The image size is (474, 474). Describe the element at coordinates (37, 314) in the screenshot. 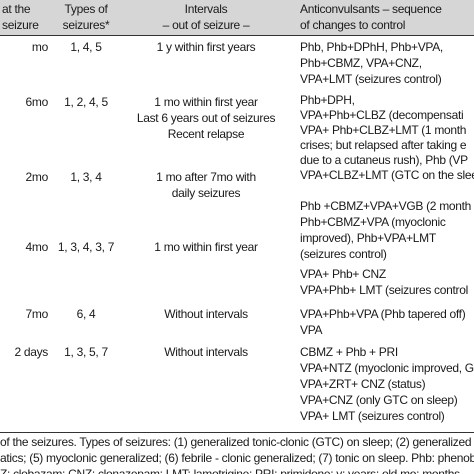

I see `table-cell: 7mo` at that location.